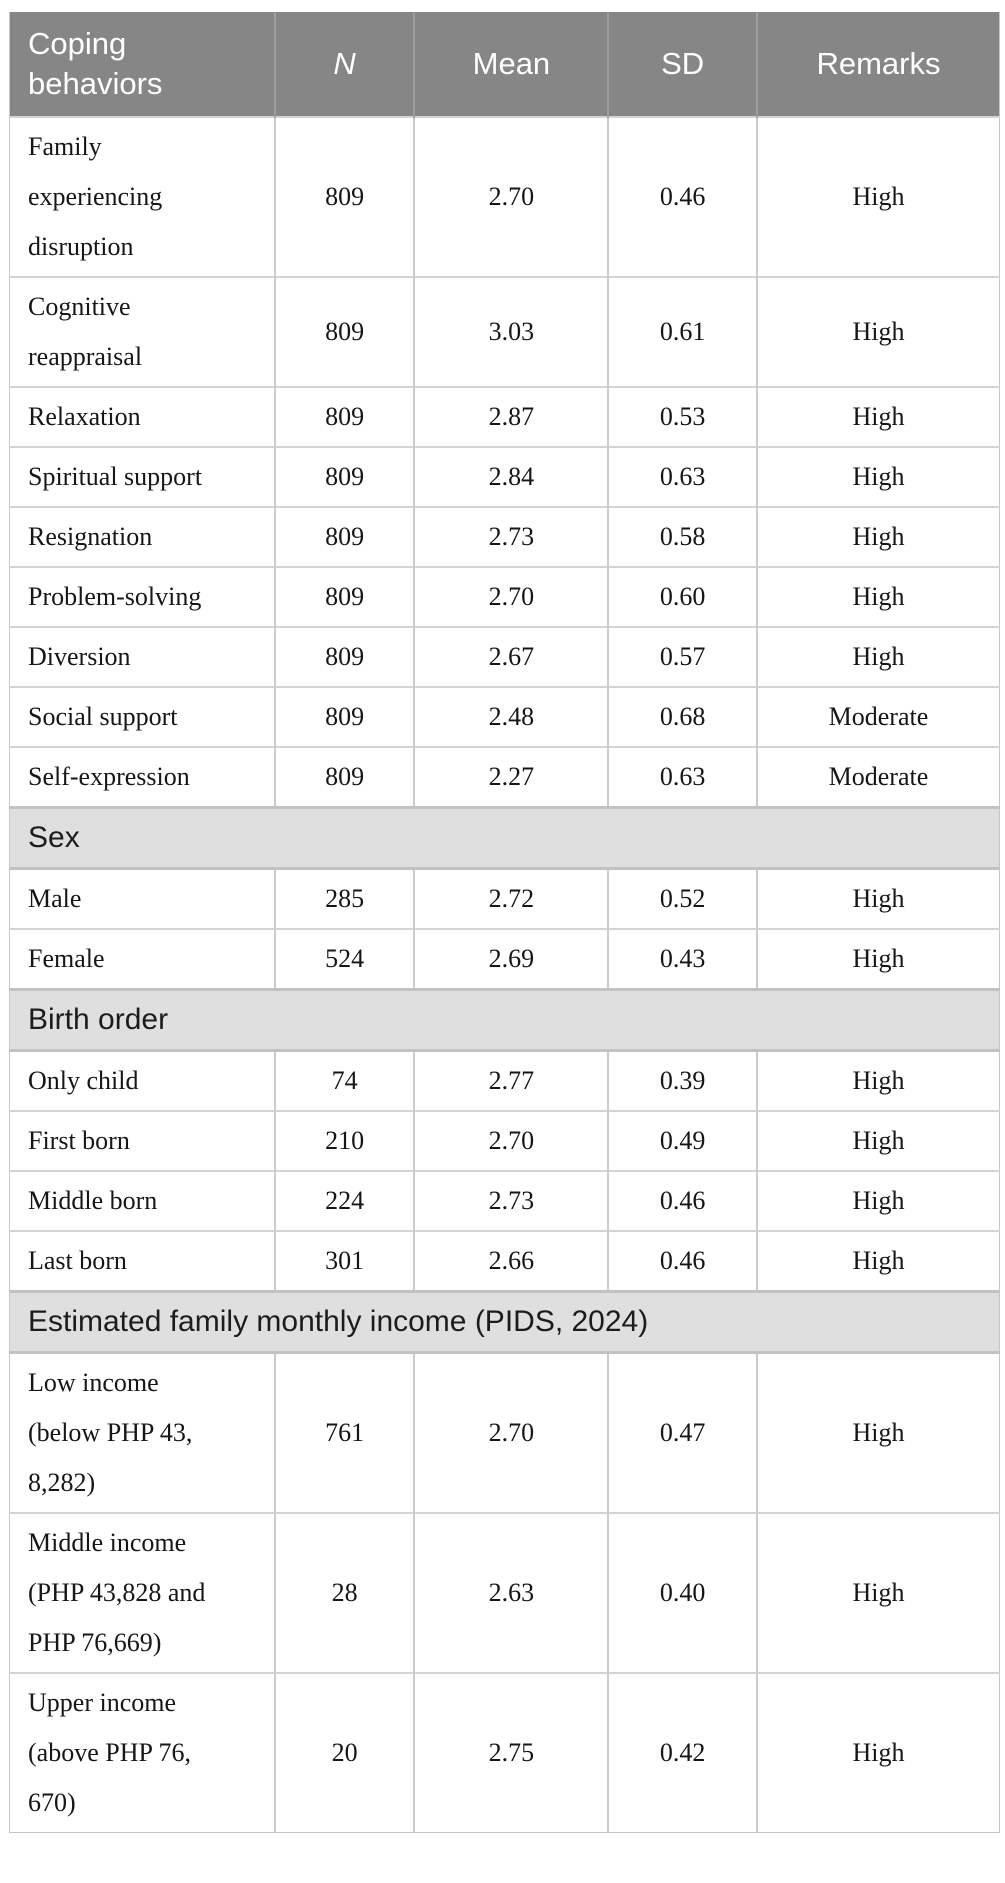 This screenshot has height=1883, width=1005. What do you see at coordinates (504, 1261) in the screenshot?
I see `table-row: Last born 301 2.66 0.46 High` at bounding box center [504, 1261].